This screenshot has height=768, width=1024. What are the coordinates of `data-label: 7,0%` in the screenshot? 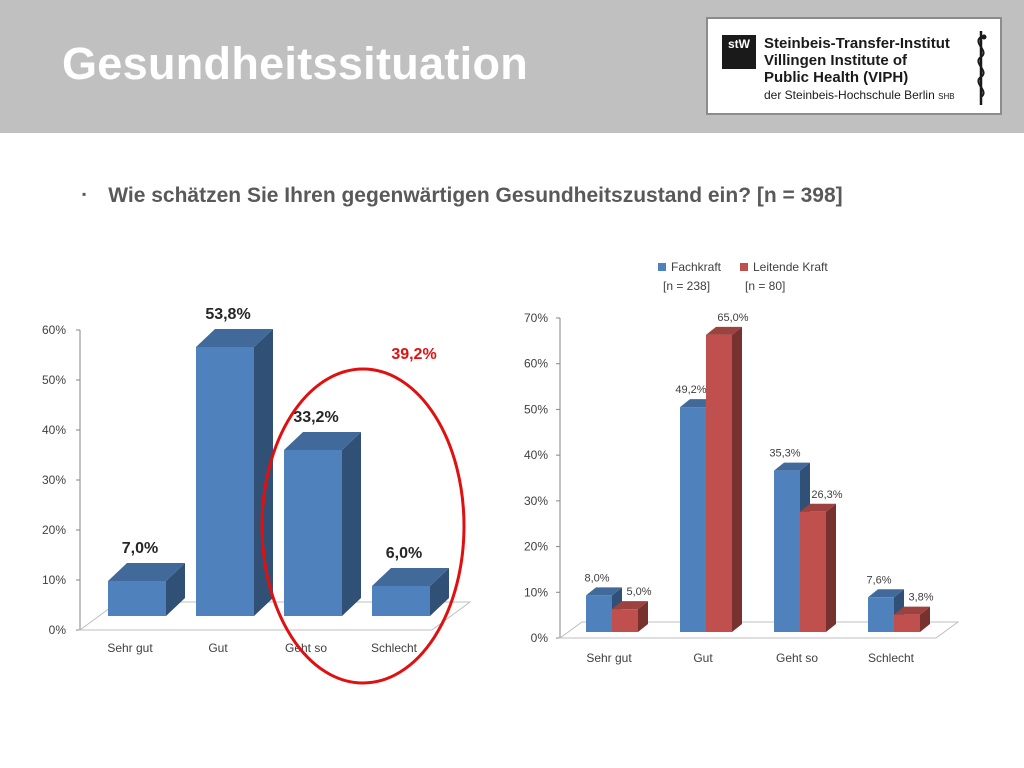 It's located at (140, 548).